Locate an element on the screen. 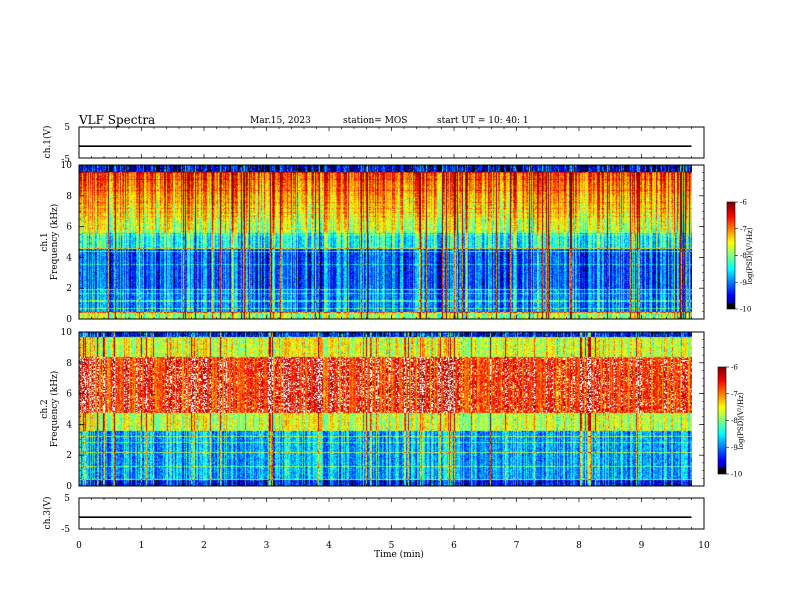 This screenshot has width=792, height=612. ch3-wave-ylabel: ch.3(V) is located at coordinates (47, 513).